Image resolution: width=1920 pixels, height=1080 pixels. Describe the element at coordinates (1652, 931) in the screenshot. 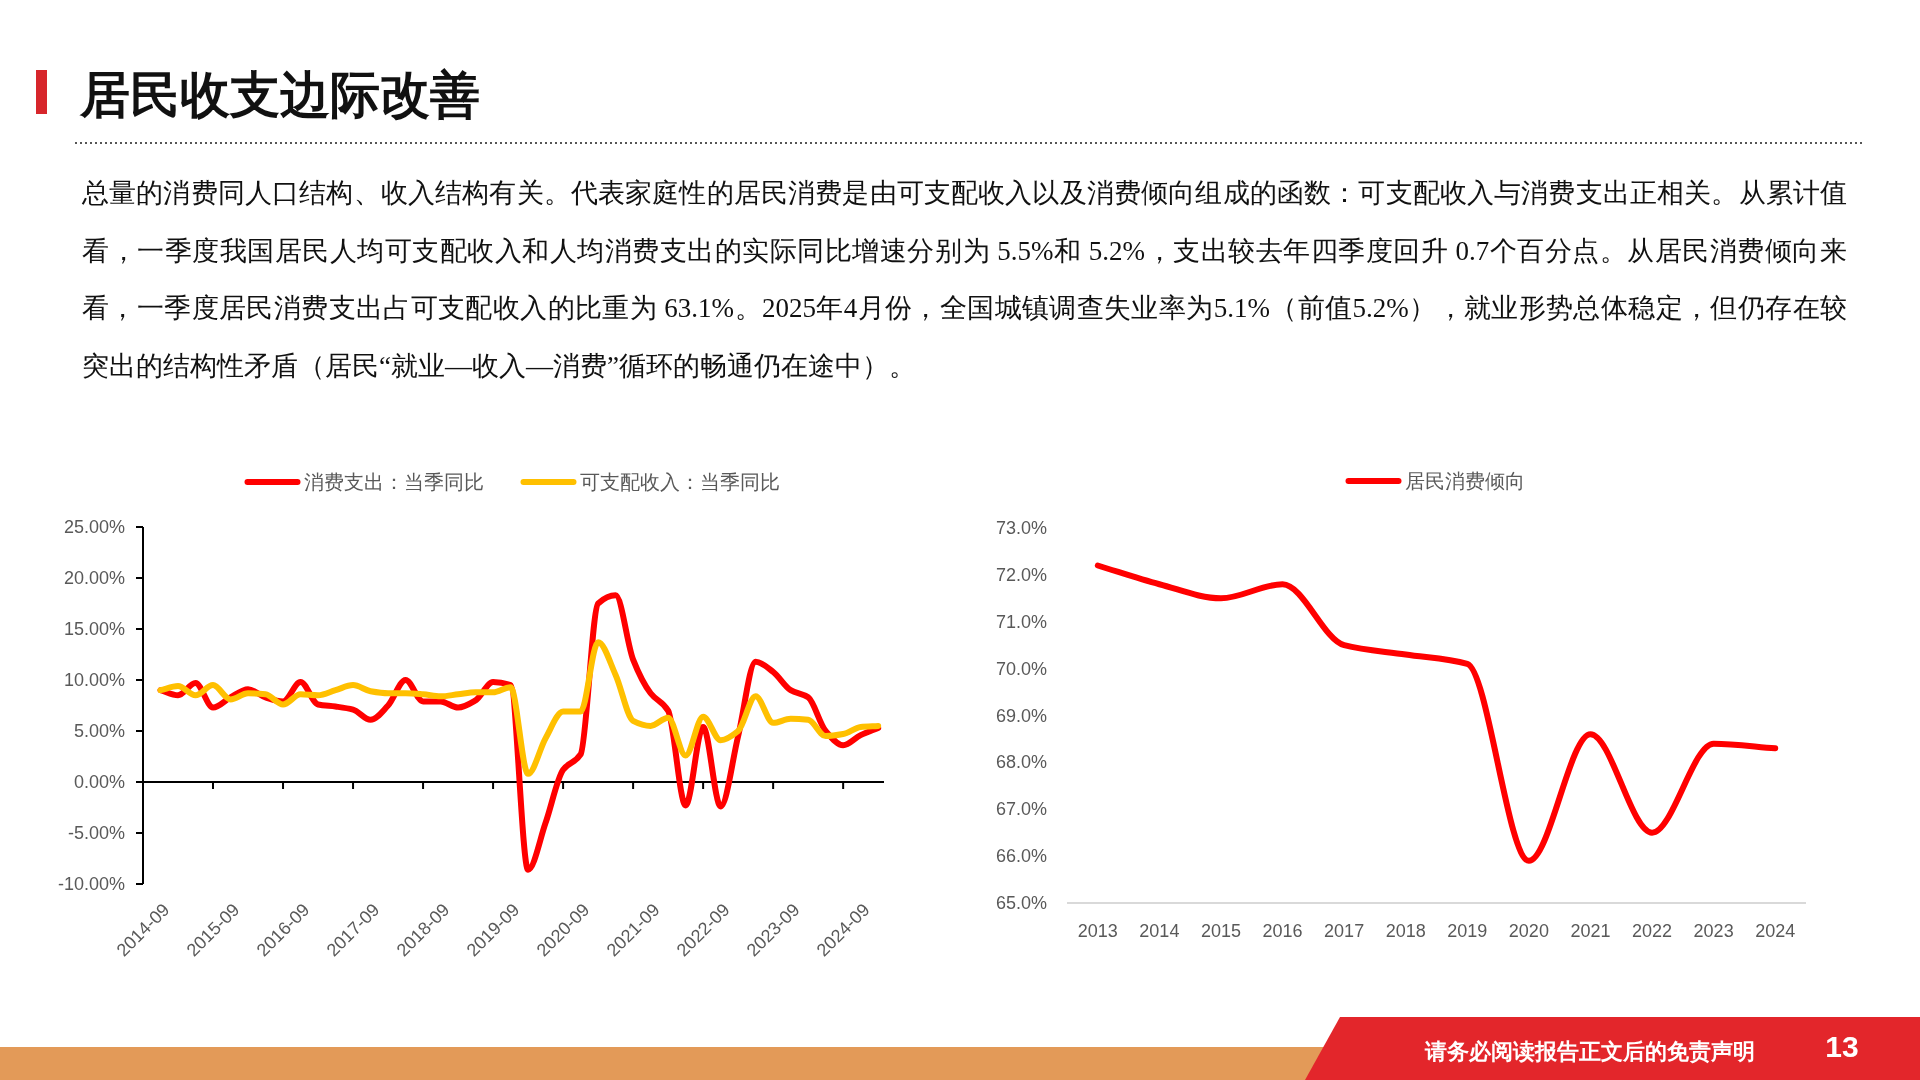

I see `x-tick-label: 2022` at that location.